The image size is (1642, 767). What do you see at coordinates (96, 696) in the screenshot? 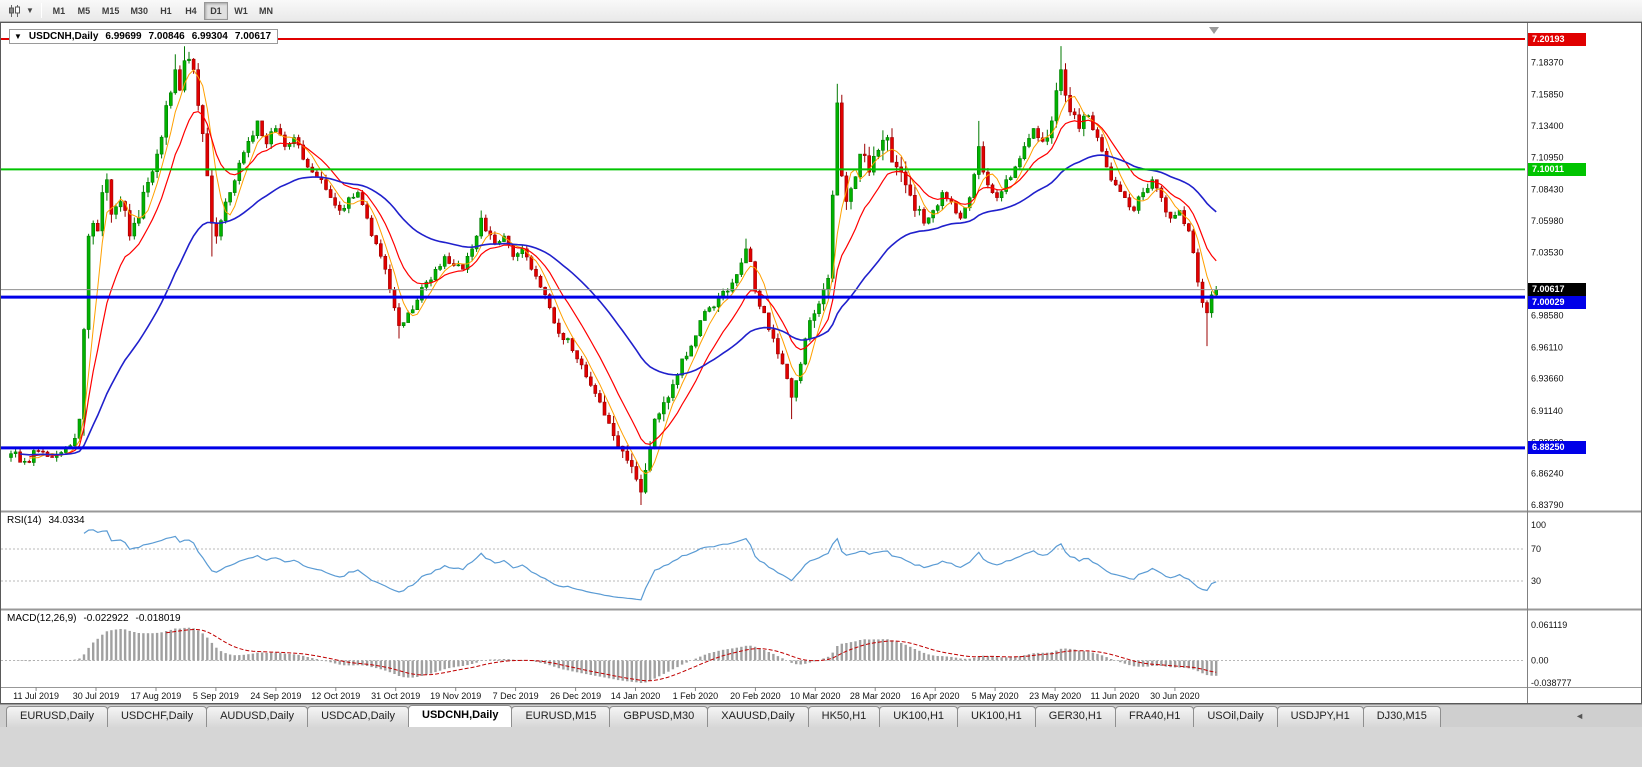
I see `svg-text: 30 Jul 2019` at bounding box center [96, 696].